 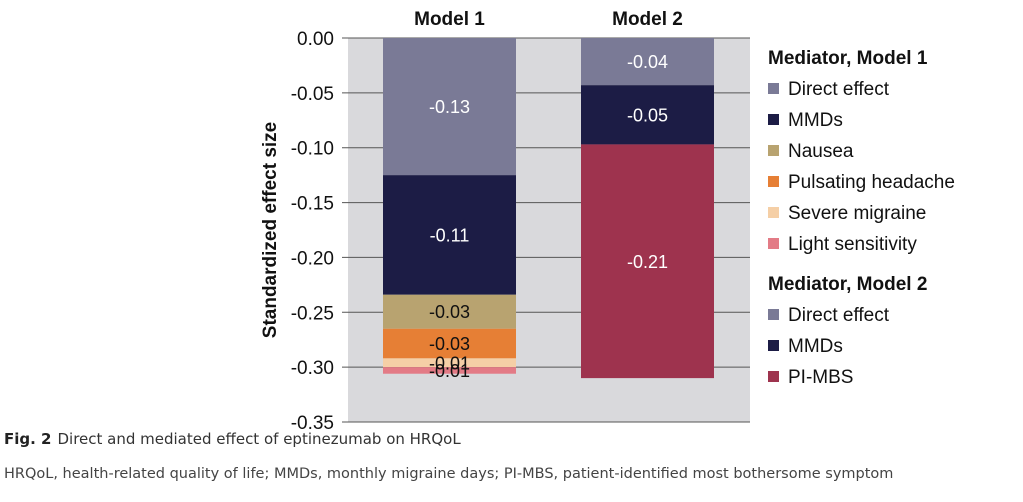 I want to click on legend-item: Severe migraine, so click(x=893, y=213).